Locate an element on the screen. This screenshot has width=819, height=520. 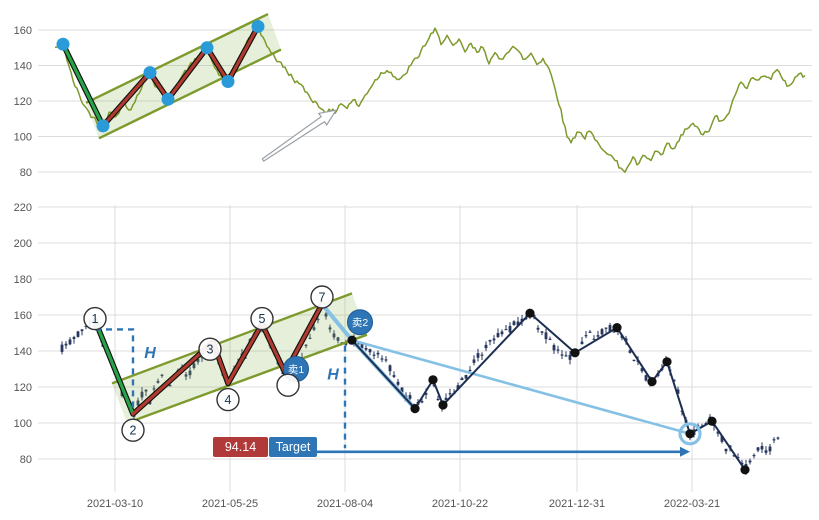
dashed-measure-line is located at coordinates (115, 369).